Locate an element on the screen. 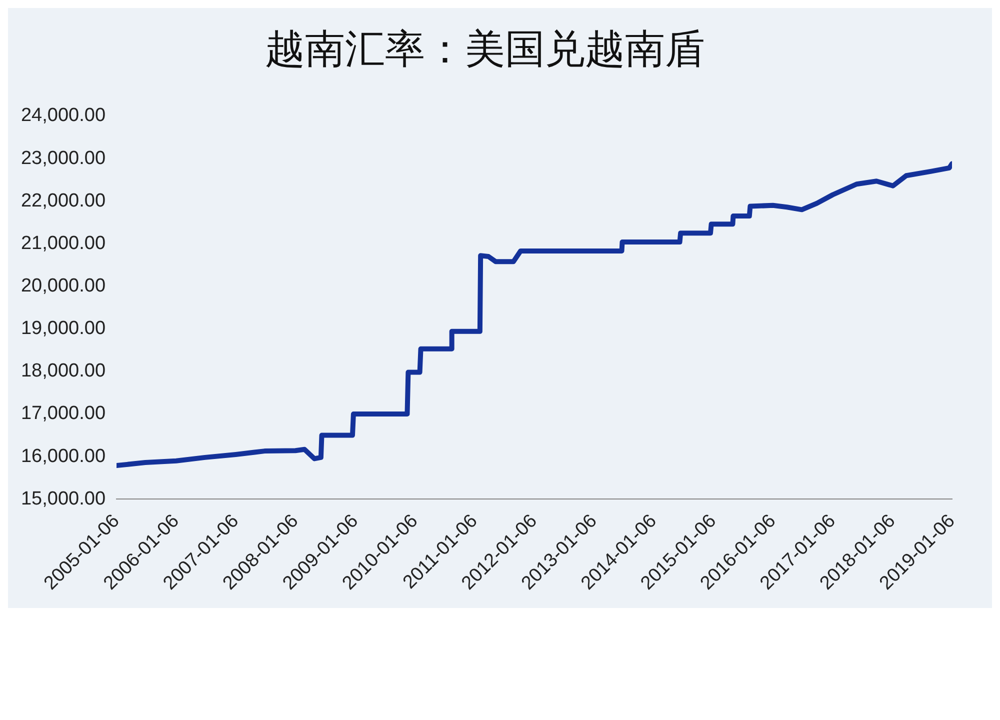 The width and height of the screenshot is (1000, 720). y-tick-label: 24,000.00 is located at coordinates (63, 115).